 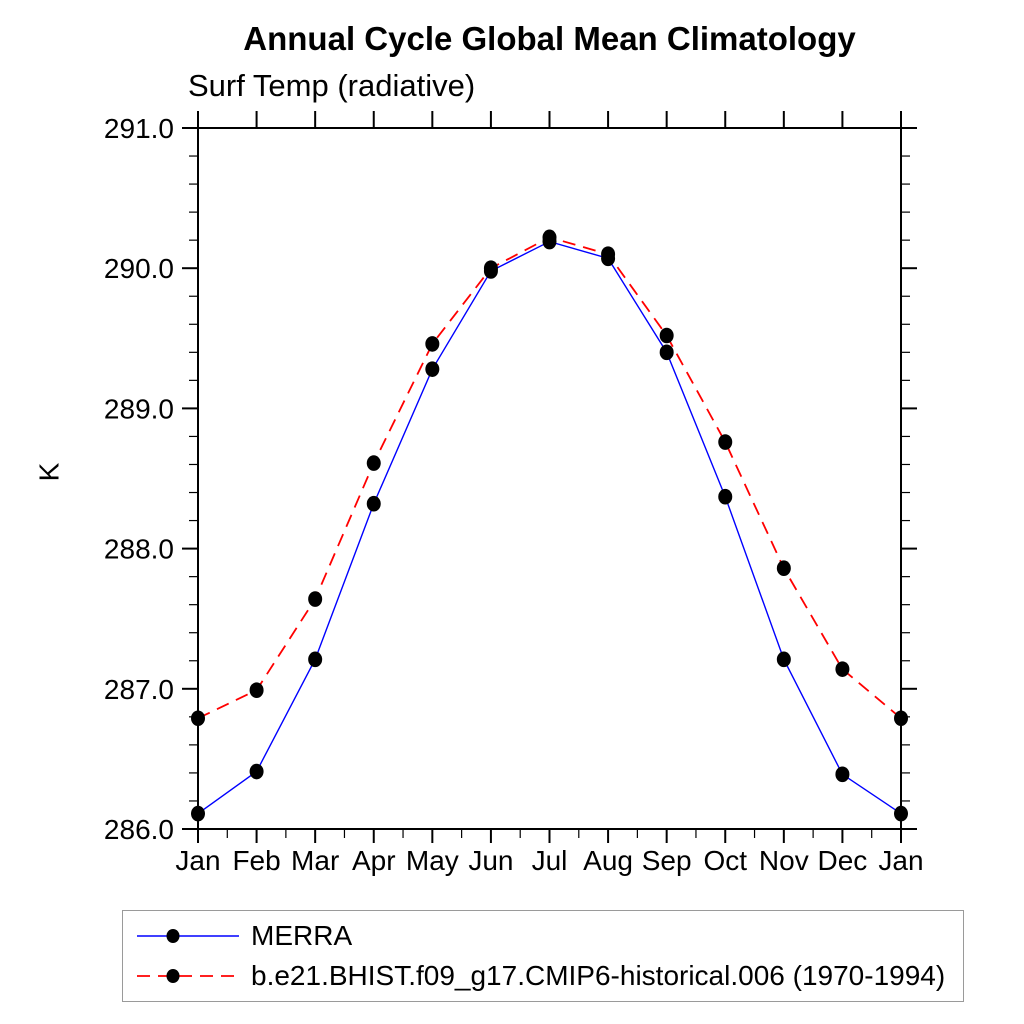 I want to click on x-tick-label: Sep, so click(x=667, y=860).